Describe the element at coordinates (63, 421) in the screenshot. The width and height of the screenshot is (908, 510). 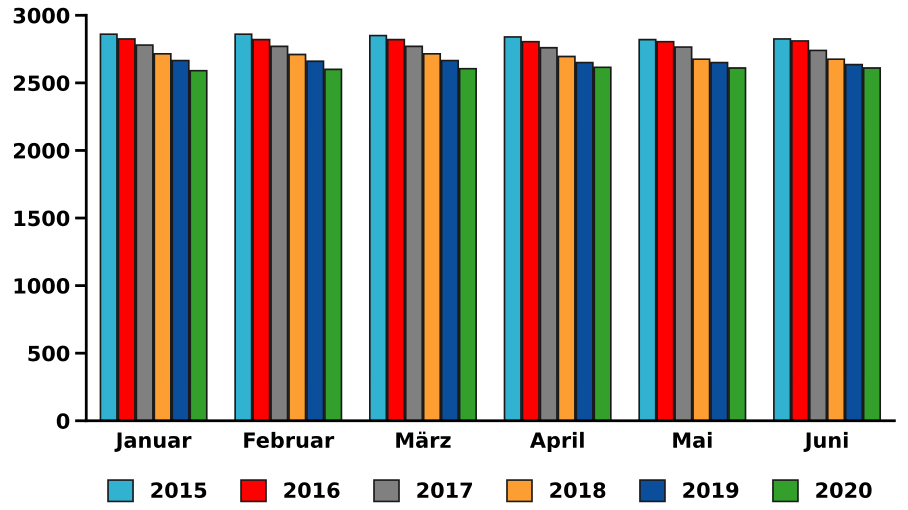
I see `y-tick-label: 0` at that location.